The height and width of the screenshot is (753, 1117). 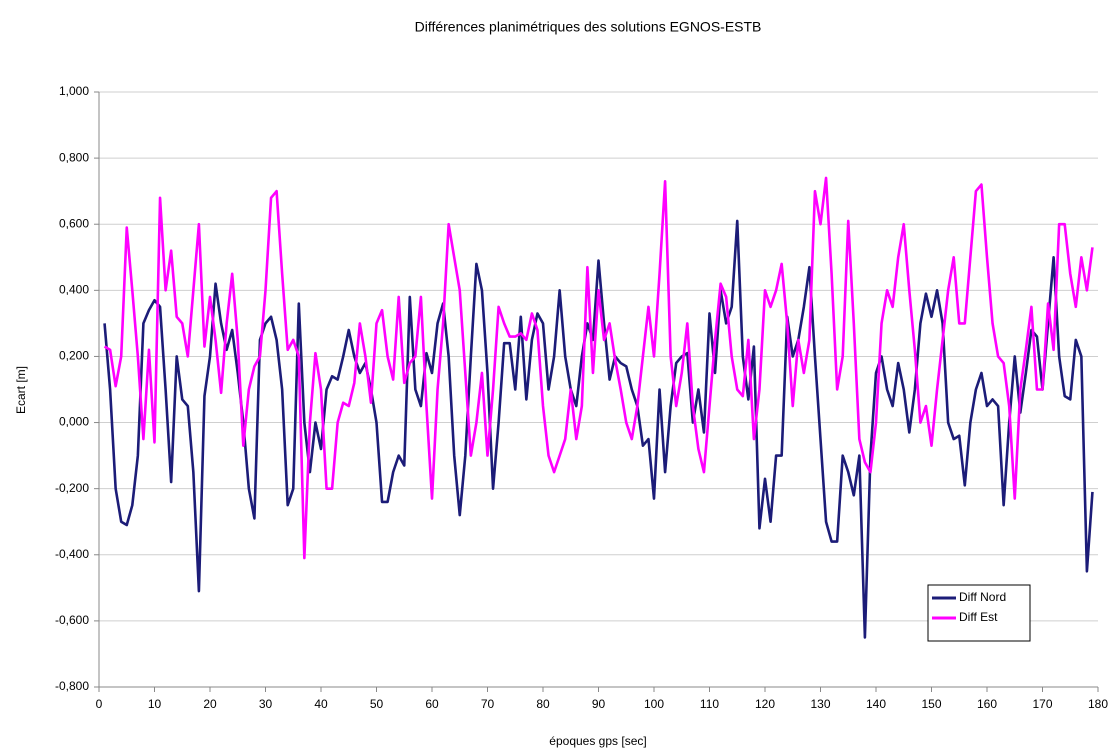 I want to click on y-axis-label: Ecart [m], so click(x=21, y=390).